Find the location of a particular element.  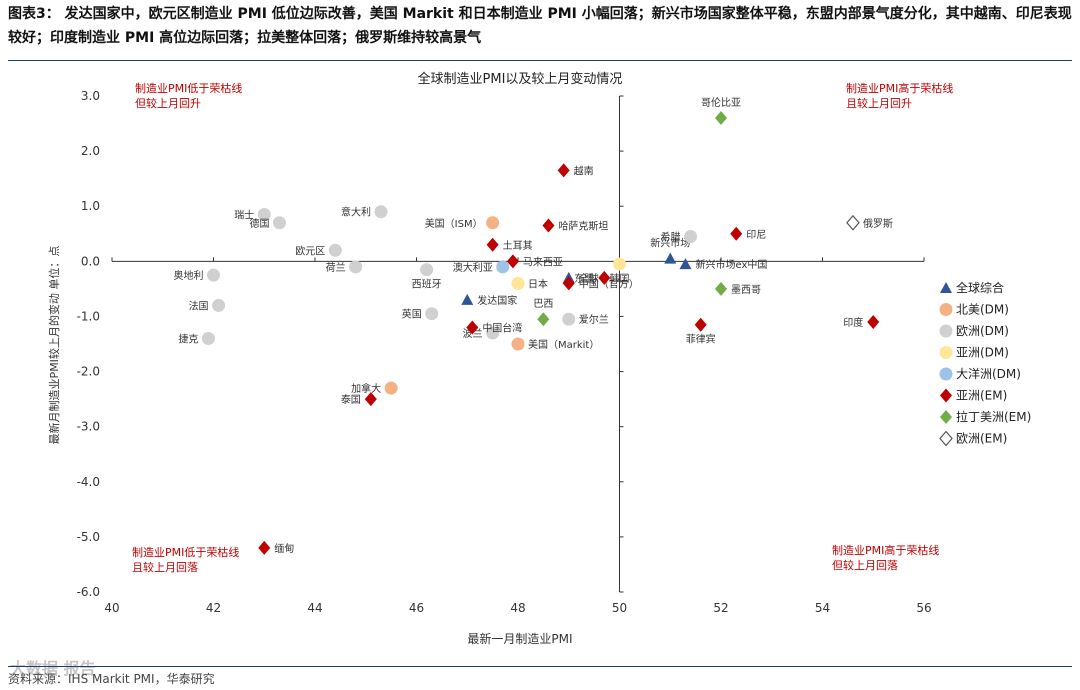

data-point: 菲律宾 is located at coordinates (701, 331).